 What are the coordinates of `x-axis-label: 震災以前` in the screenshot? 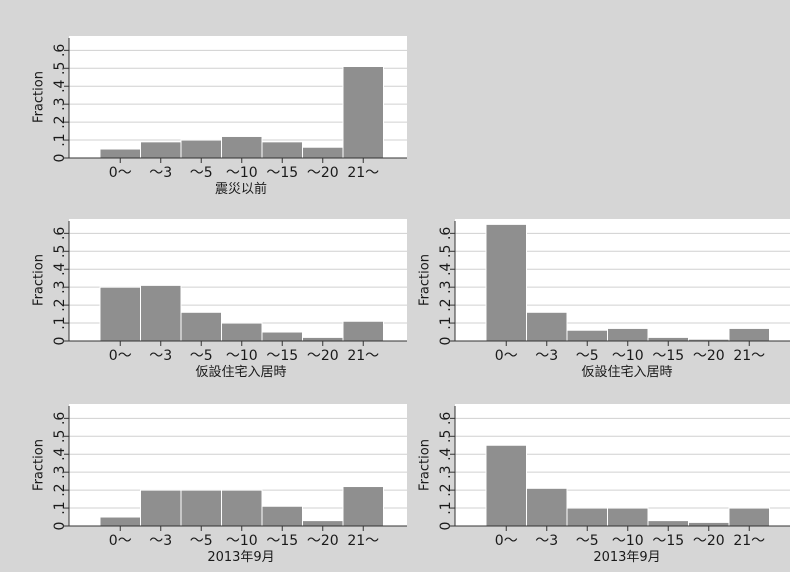 It's located at (241, 189).